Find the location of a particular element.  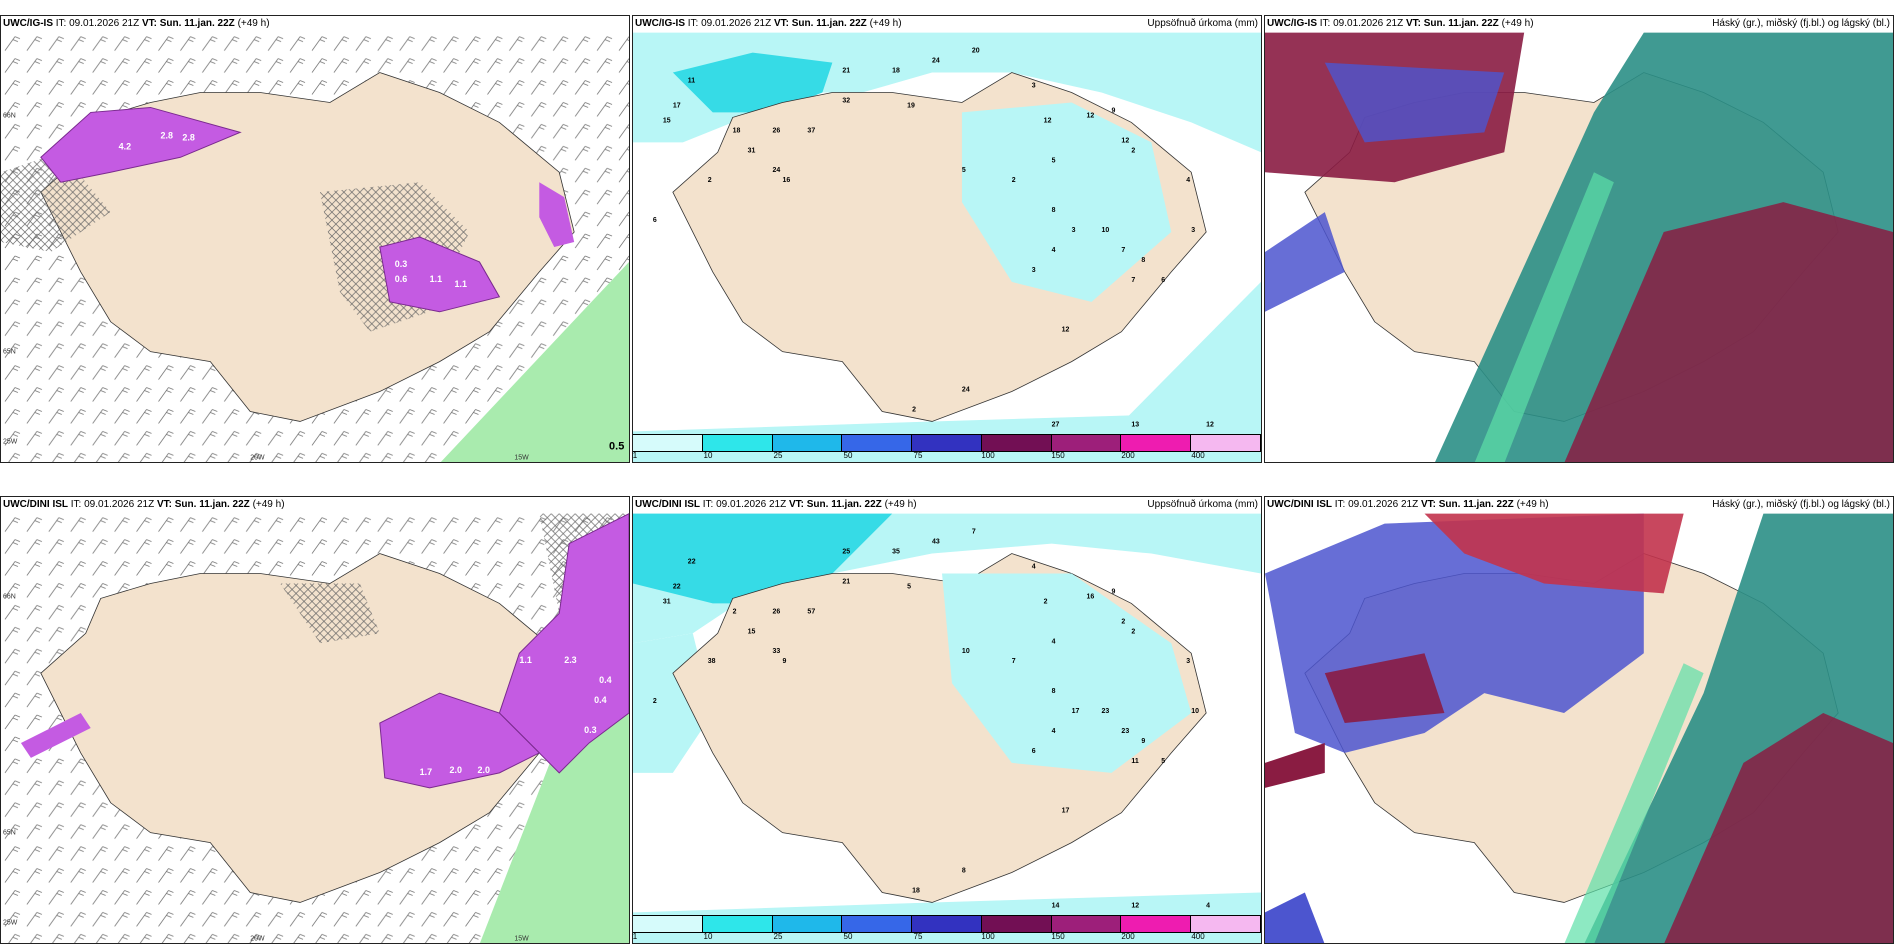

precip-value: 7 is located at coordinates (1133, 280).